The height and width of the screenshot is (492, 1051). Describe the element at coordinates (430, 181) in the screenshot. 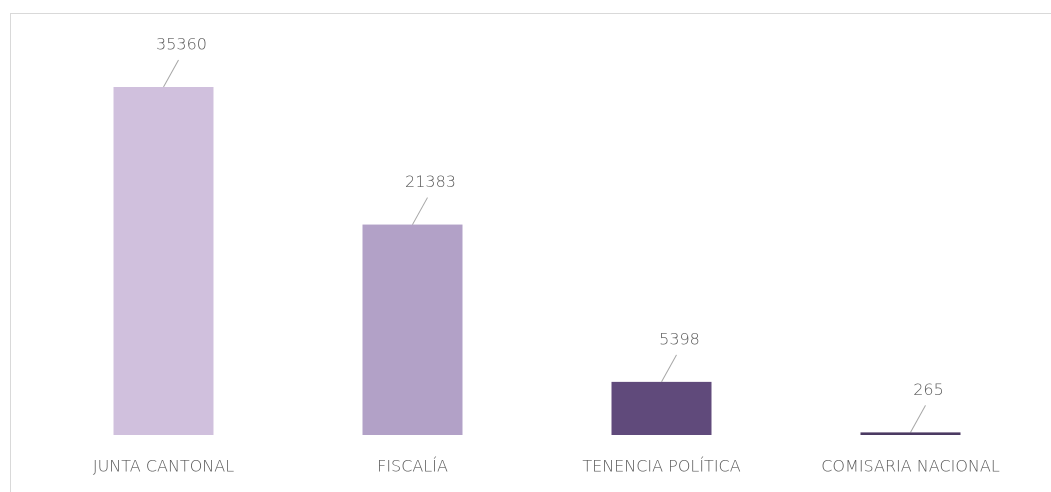

I see `data-label: 21383` at that location.